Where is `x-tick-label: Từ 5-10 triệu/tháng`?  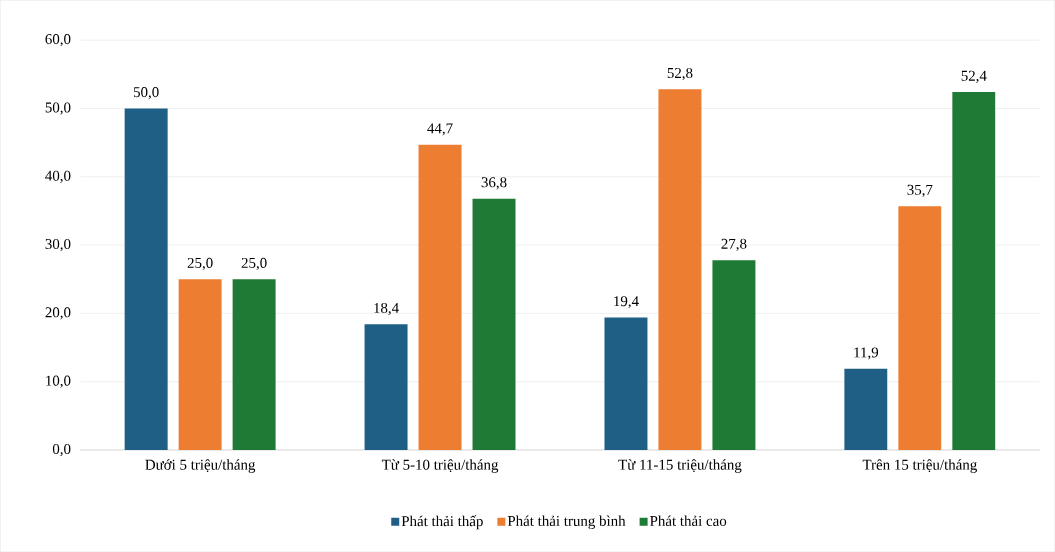
x-tick-label: Từ 5-10 triệu/tháng is located at coordinates (440, 466).